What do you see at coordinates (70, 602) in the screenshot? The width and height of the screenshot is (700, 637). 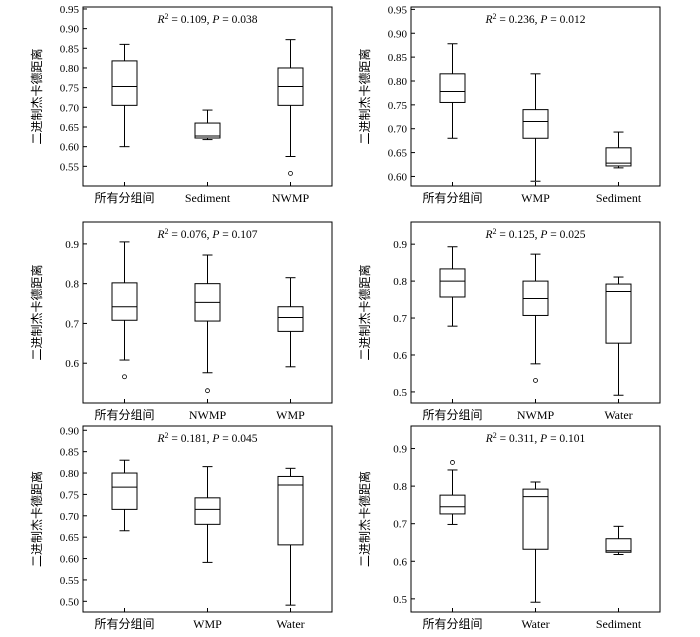 I see `y-tick-label: 0.50` at bounding box center [70, 602].